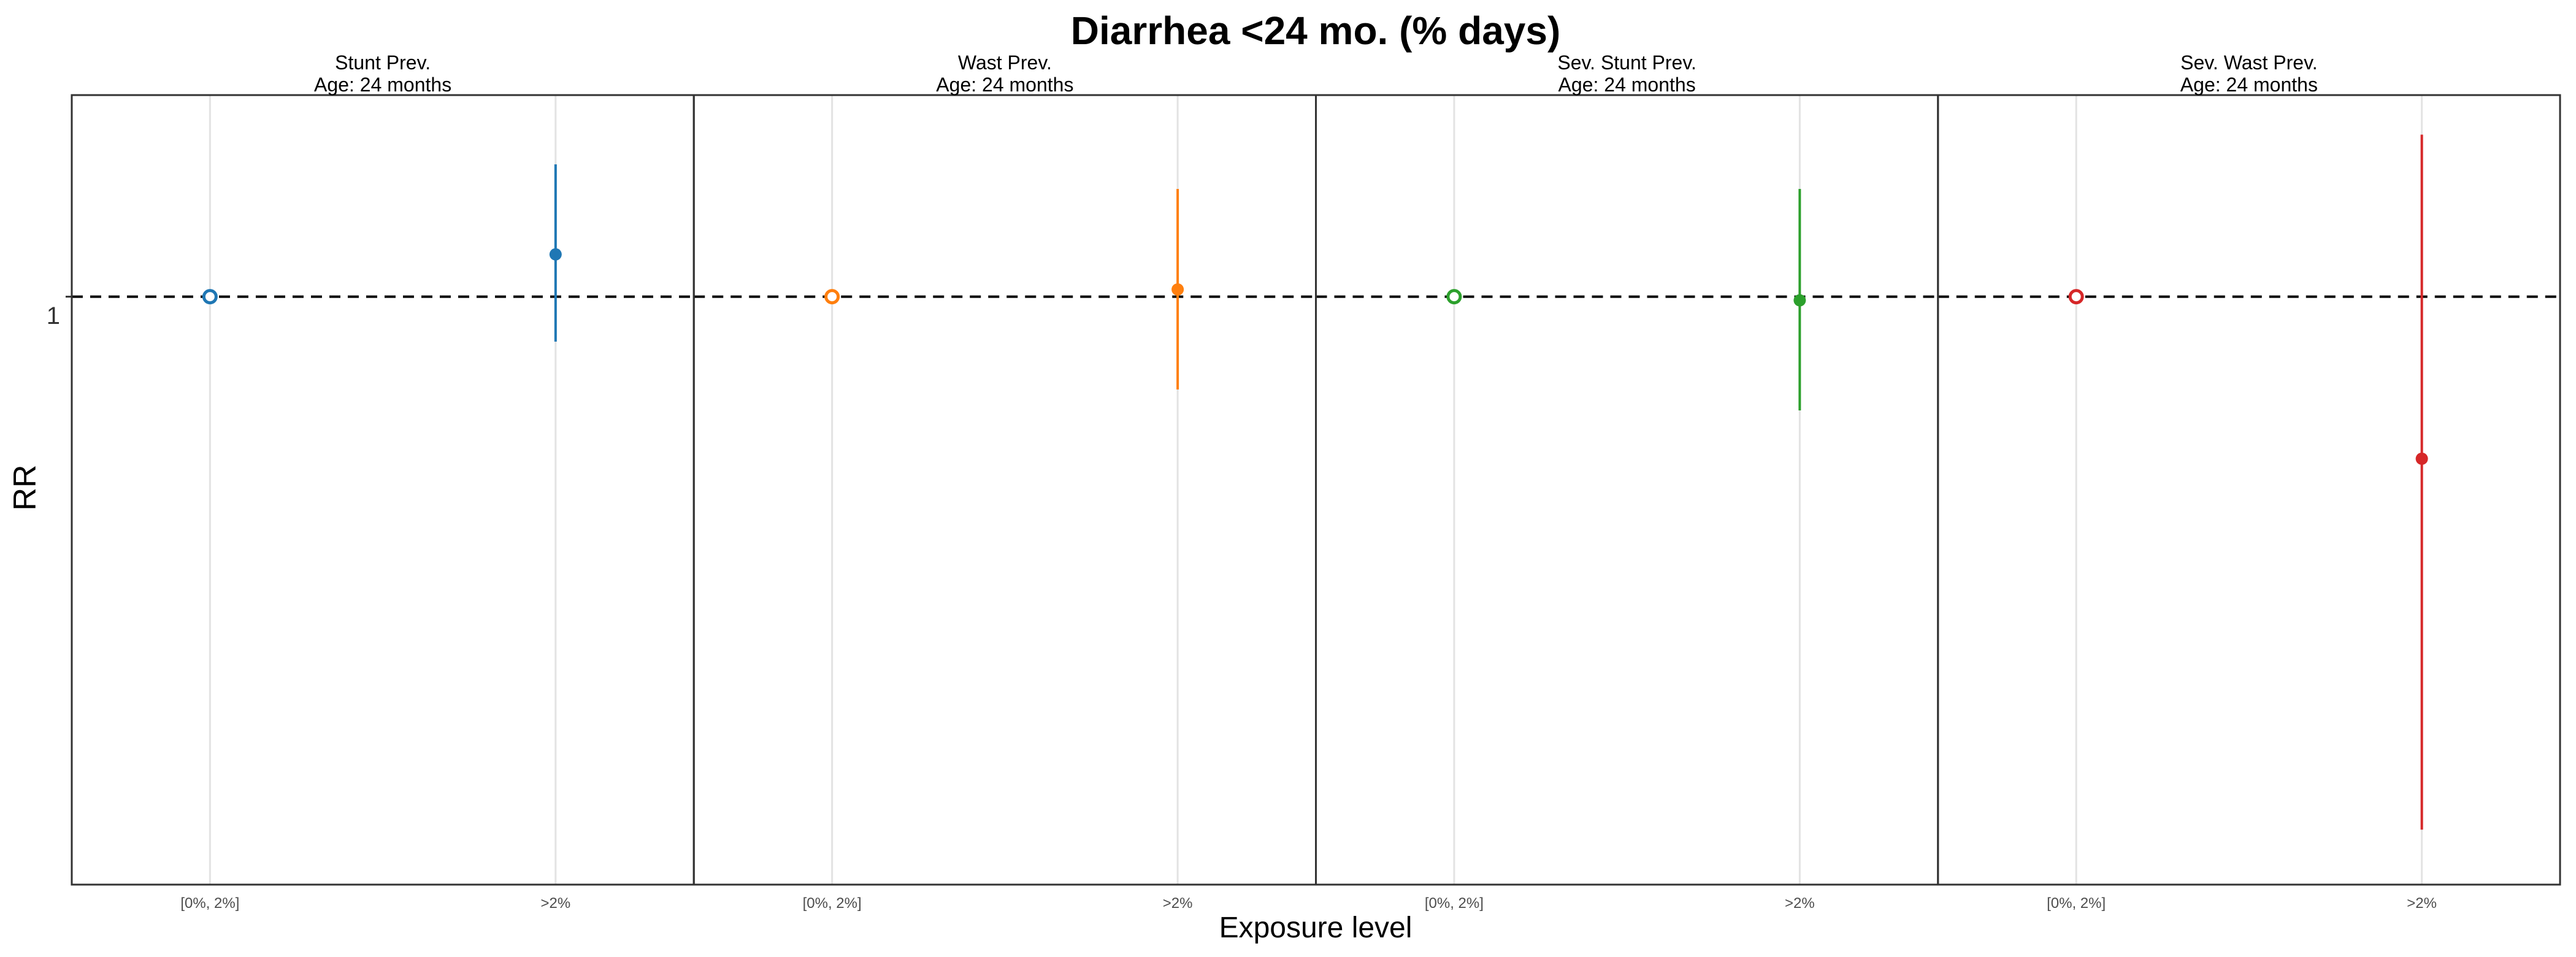 Image resolution: width=2576 pixels, height=957 pixels. Describe the element at coordinates (53, 315) in the screenshot. I see `y-axis-tick-label: 1` at that location.